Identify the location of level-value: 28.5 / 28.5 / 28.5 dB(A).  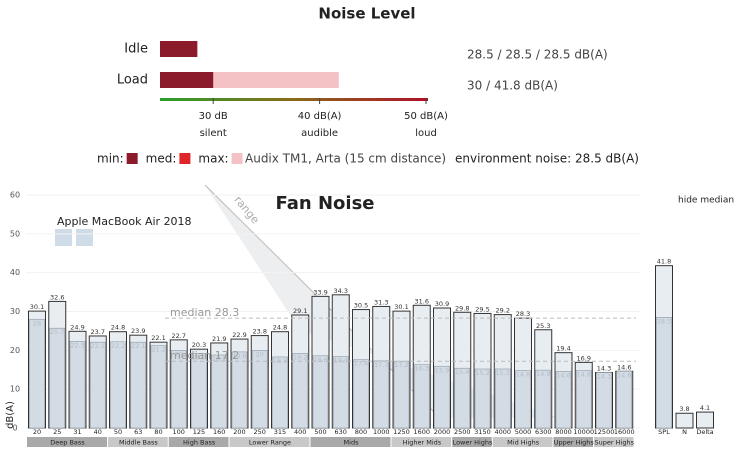
(537, 55).